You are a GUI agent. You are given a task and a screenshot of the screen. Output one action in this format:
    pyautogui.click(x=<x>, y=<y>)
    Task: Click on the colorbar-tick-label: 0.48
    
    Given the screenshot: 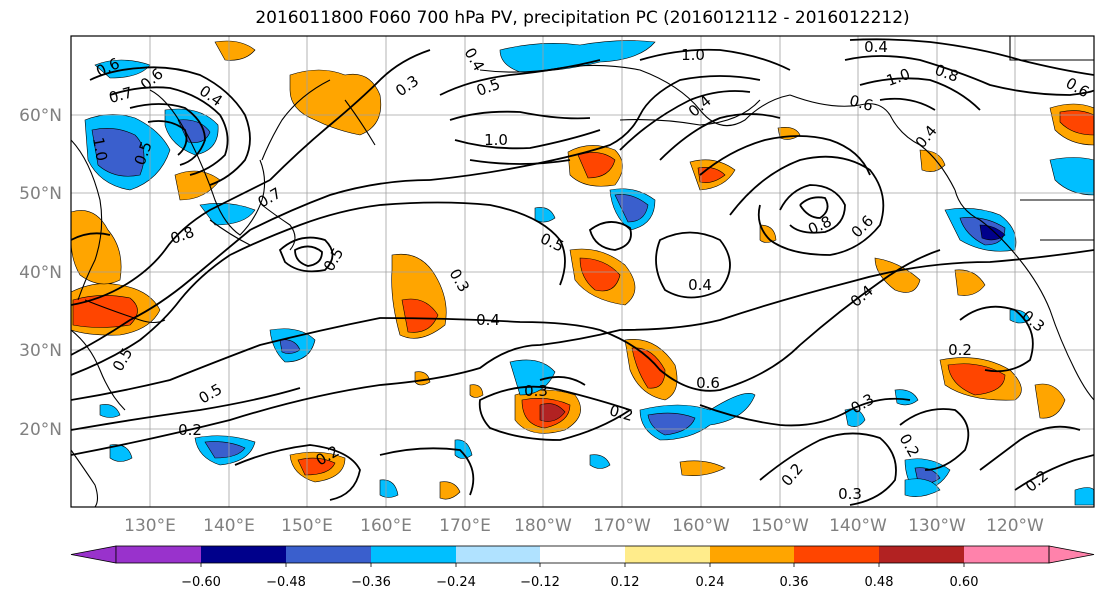 What is the action you would take?
    pyautogui.click(x=879, y=582)
    